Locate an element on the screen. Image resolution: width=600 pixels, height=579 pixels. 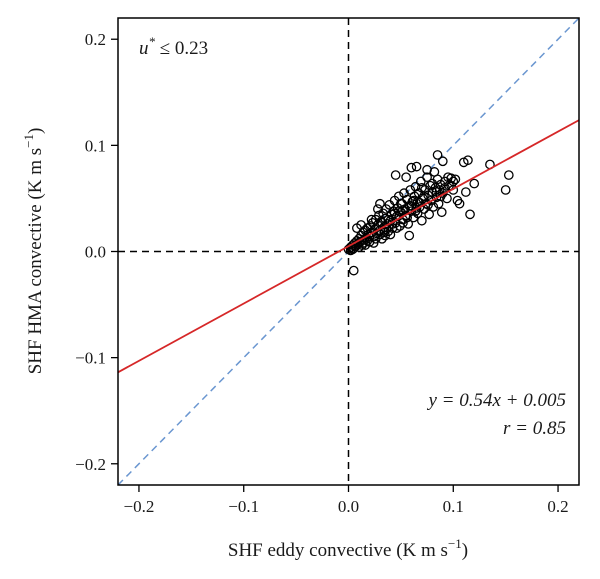
annotation-ustar: u* ≤ 0.23 is located at coordinates (173, 46).